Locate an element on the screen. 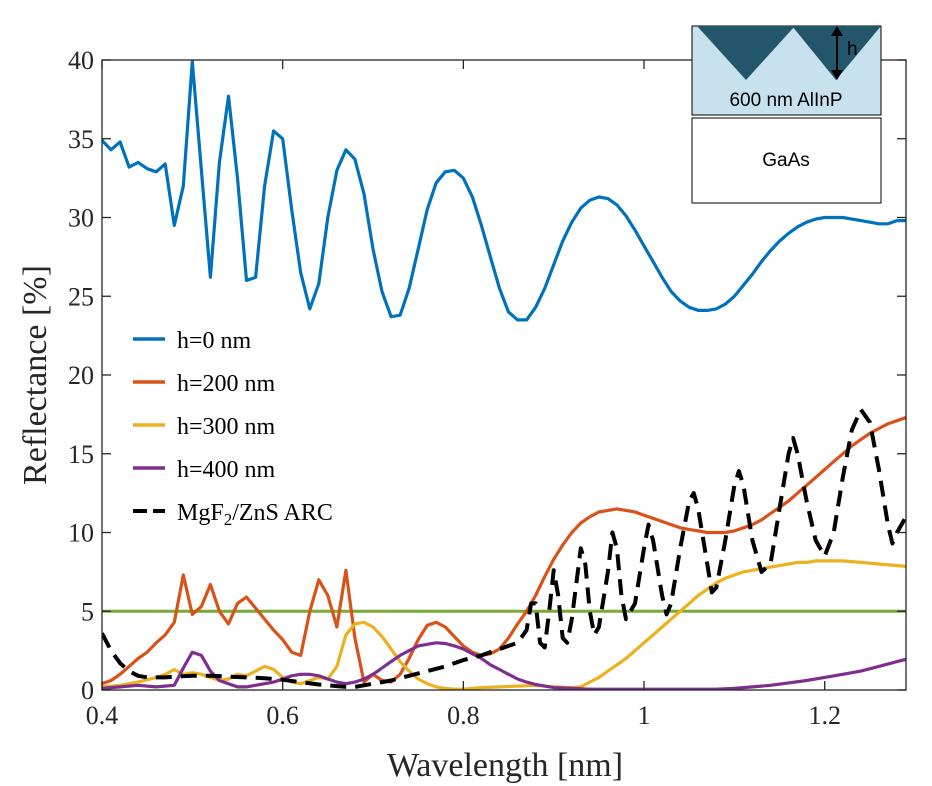  legend-label-1: h=200 nm is located at coordinates (226, 384).